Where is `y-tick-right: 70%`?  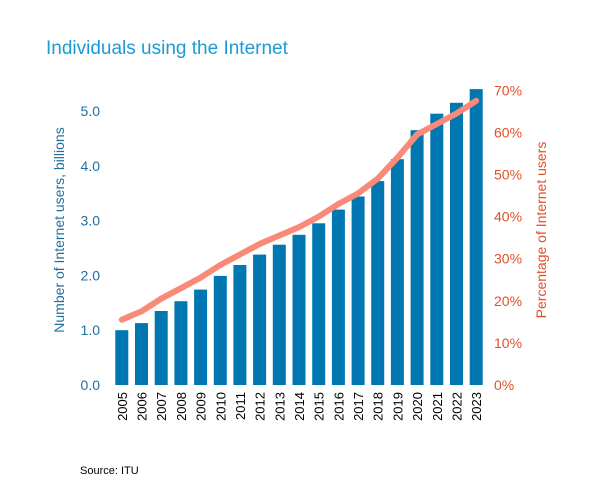
y-tick-right: 70% is located at coordinates (508, 90).